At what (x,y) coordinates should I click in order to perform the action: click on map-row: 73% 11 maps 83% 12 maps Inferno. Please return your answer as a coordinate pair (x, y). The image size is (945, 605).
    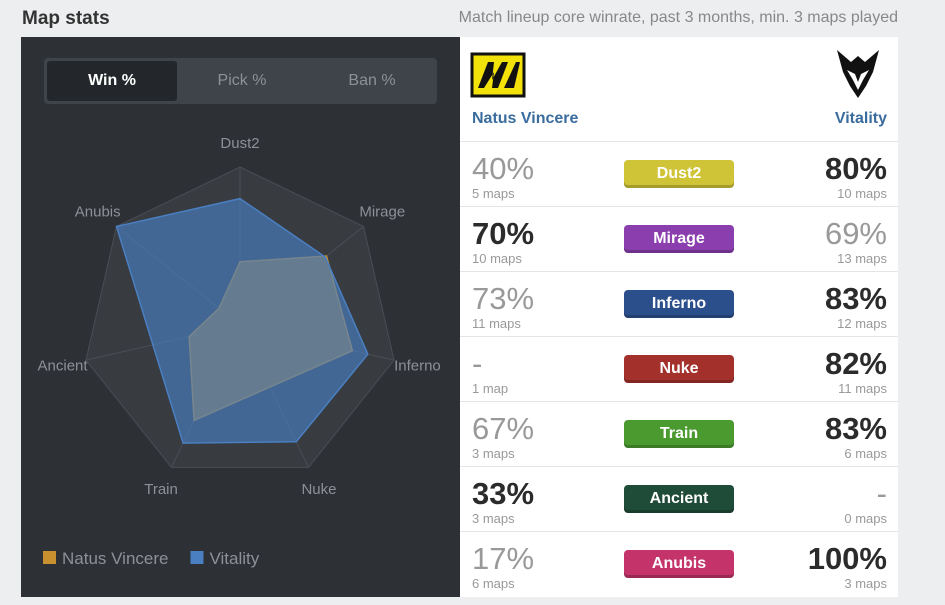
    Looking at the image, I should click on (679, 303).